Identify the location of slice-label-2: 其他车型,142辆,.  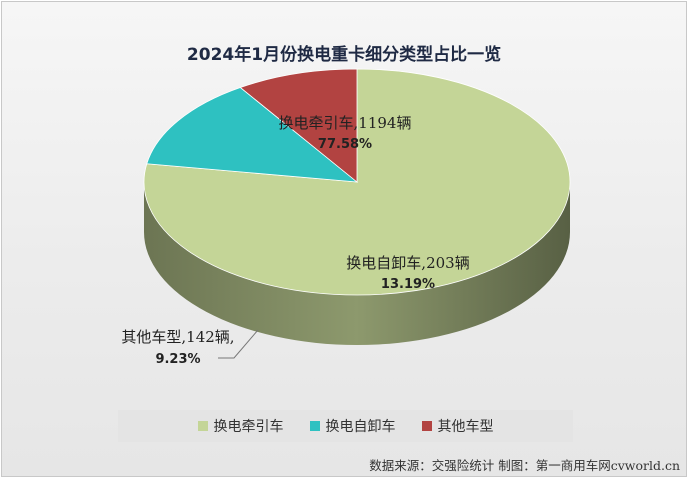
(177, 337).